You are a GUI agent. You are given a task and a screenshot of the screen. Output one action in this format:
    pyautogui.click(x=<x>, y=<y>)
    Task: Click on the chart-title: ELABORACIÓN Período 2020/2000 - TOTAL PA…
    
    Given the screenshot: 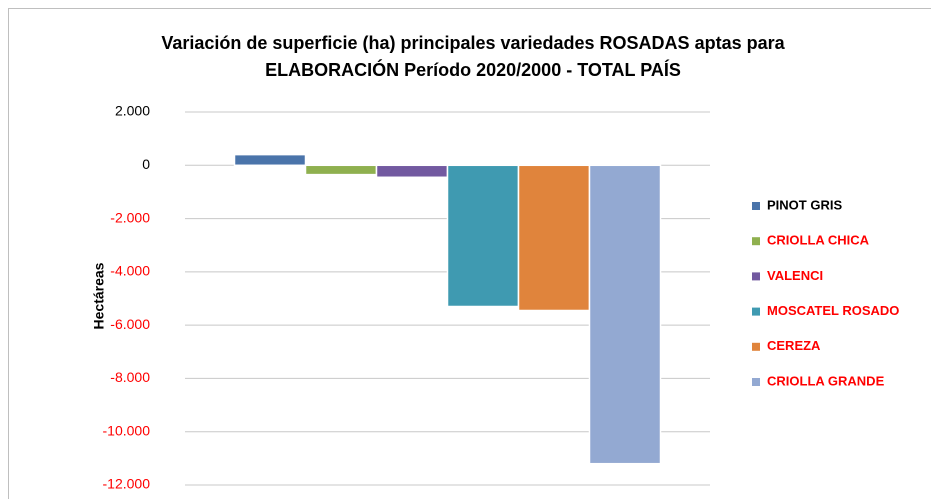 What is the action you would take?
    pyautogui.click(x=473, y=69)
    